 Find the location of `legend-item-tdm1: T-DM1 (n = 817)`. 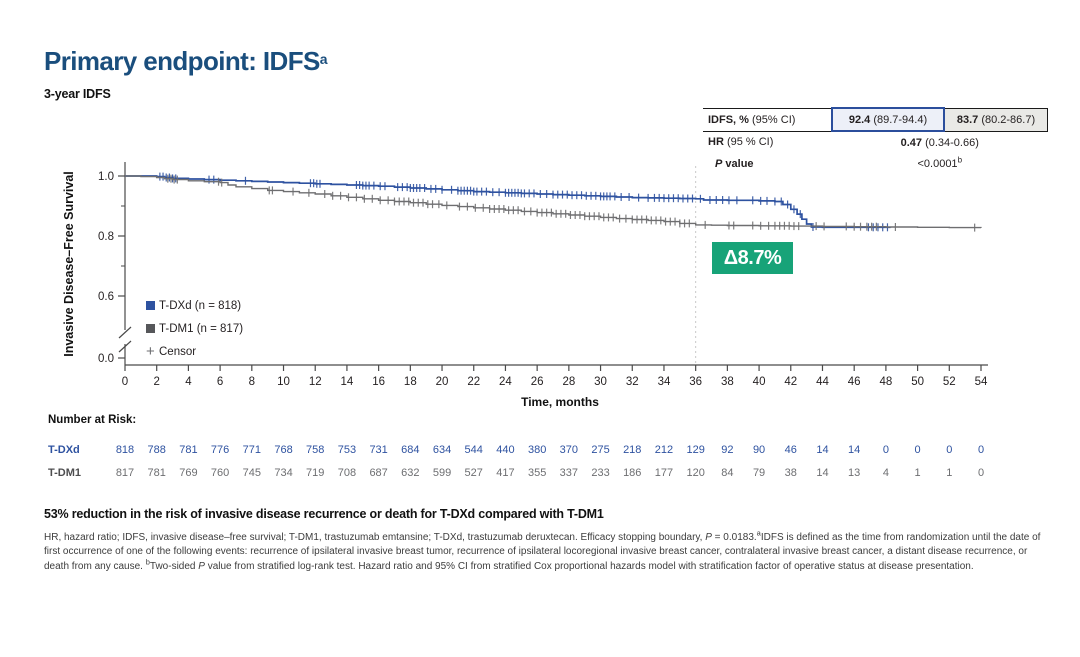

legend-item-tdm1: T-DM1 (n = 817) is located at coordinates (194, 328).